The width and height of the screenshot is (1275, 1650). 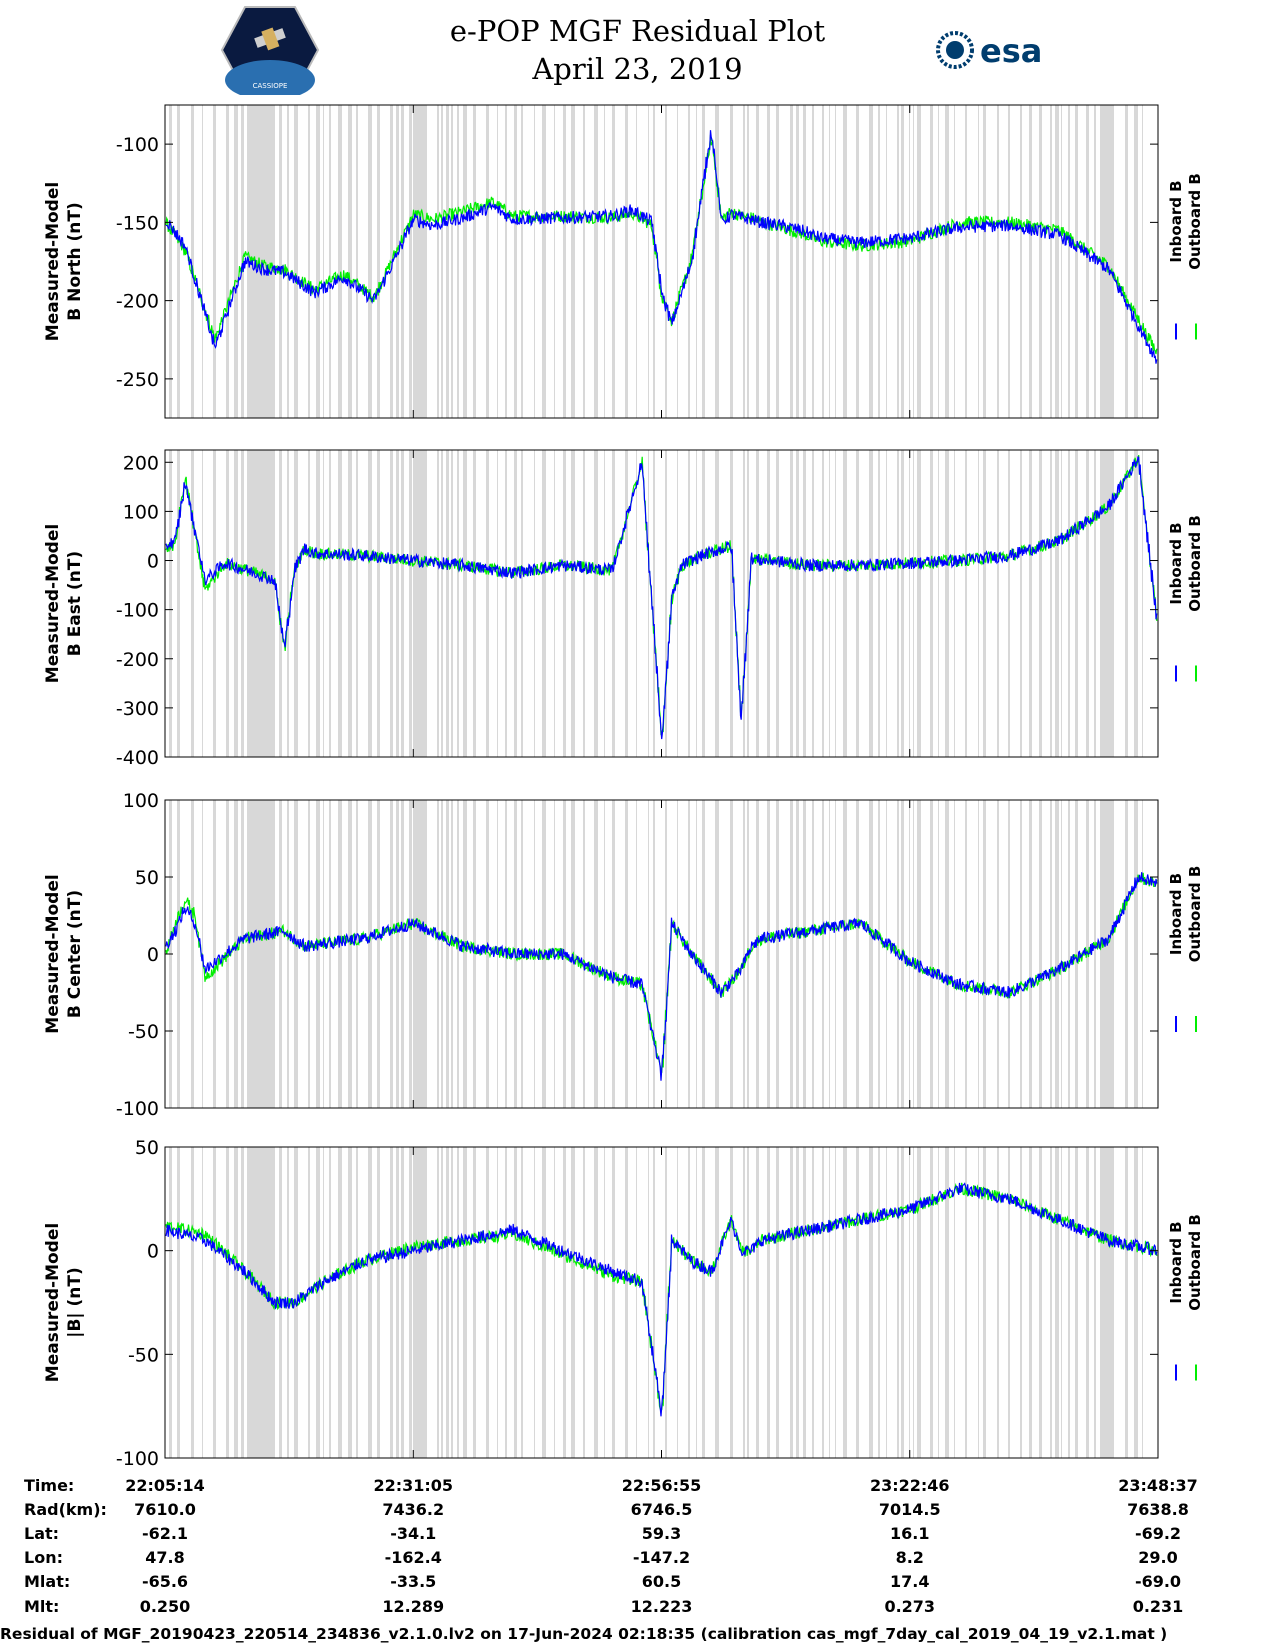 I want to click on table-cell: -62.1, so click(x=165, y=1533).